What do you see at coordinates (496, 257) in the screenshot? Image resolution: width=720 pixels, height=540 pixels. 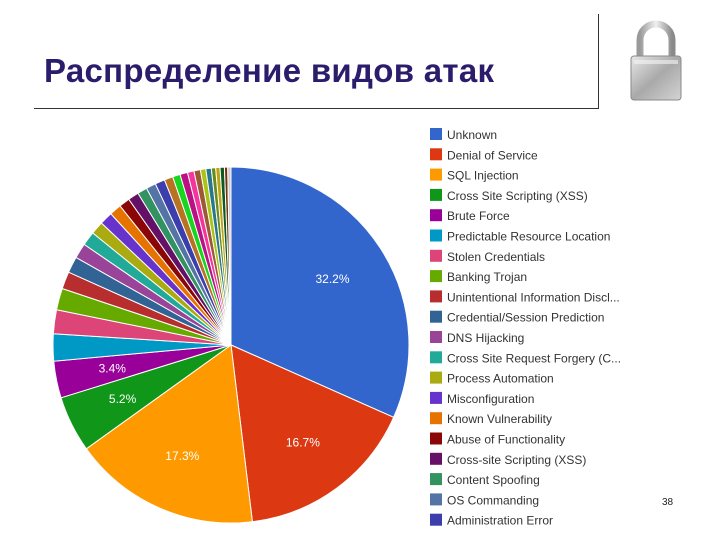 I see `legend-label: Stolen Credentials` at bounding box center [496, 257].